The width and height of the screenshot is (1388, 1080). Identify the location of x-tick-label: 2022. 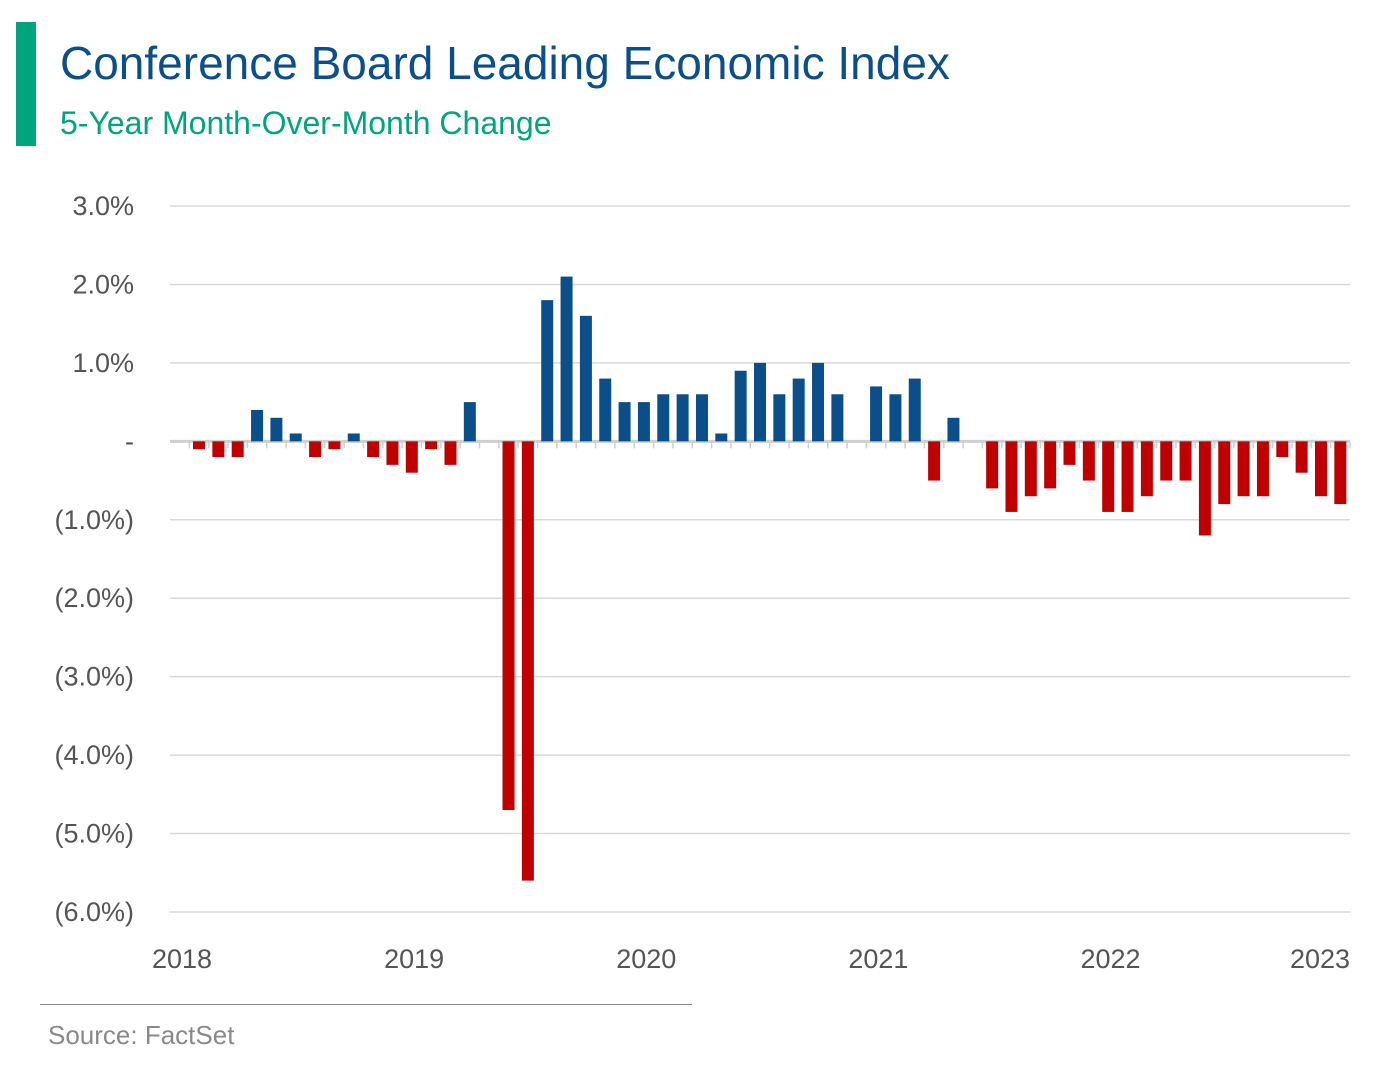
(1110, 959).